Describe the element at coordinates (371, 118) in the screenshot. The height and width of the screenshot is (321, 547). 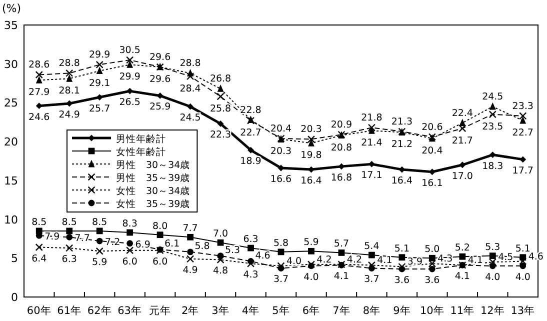
I see `data-label: 21.8` at that location.